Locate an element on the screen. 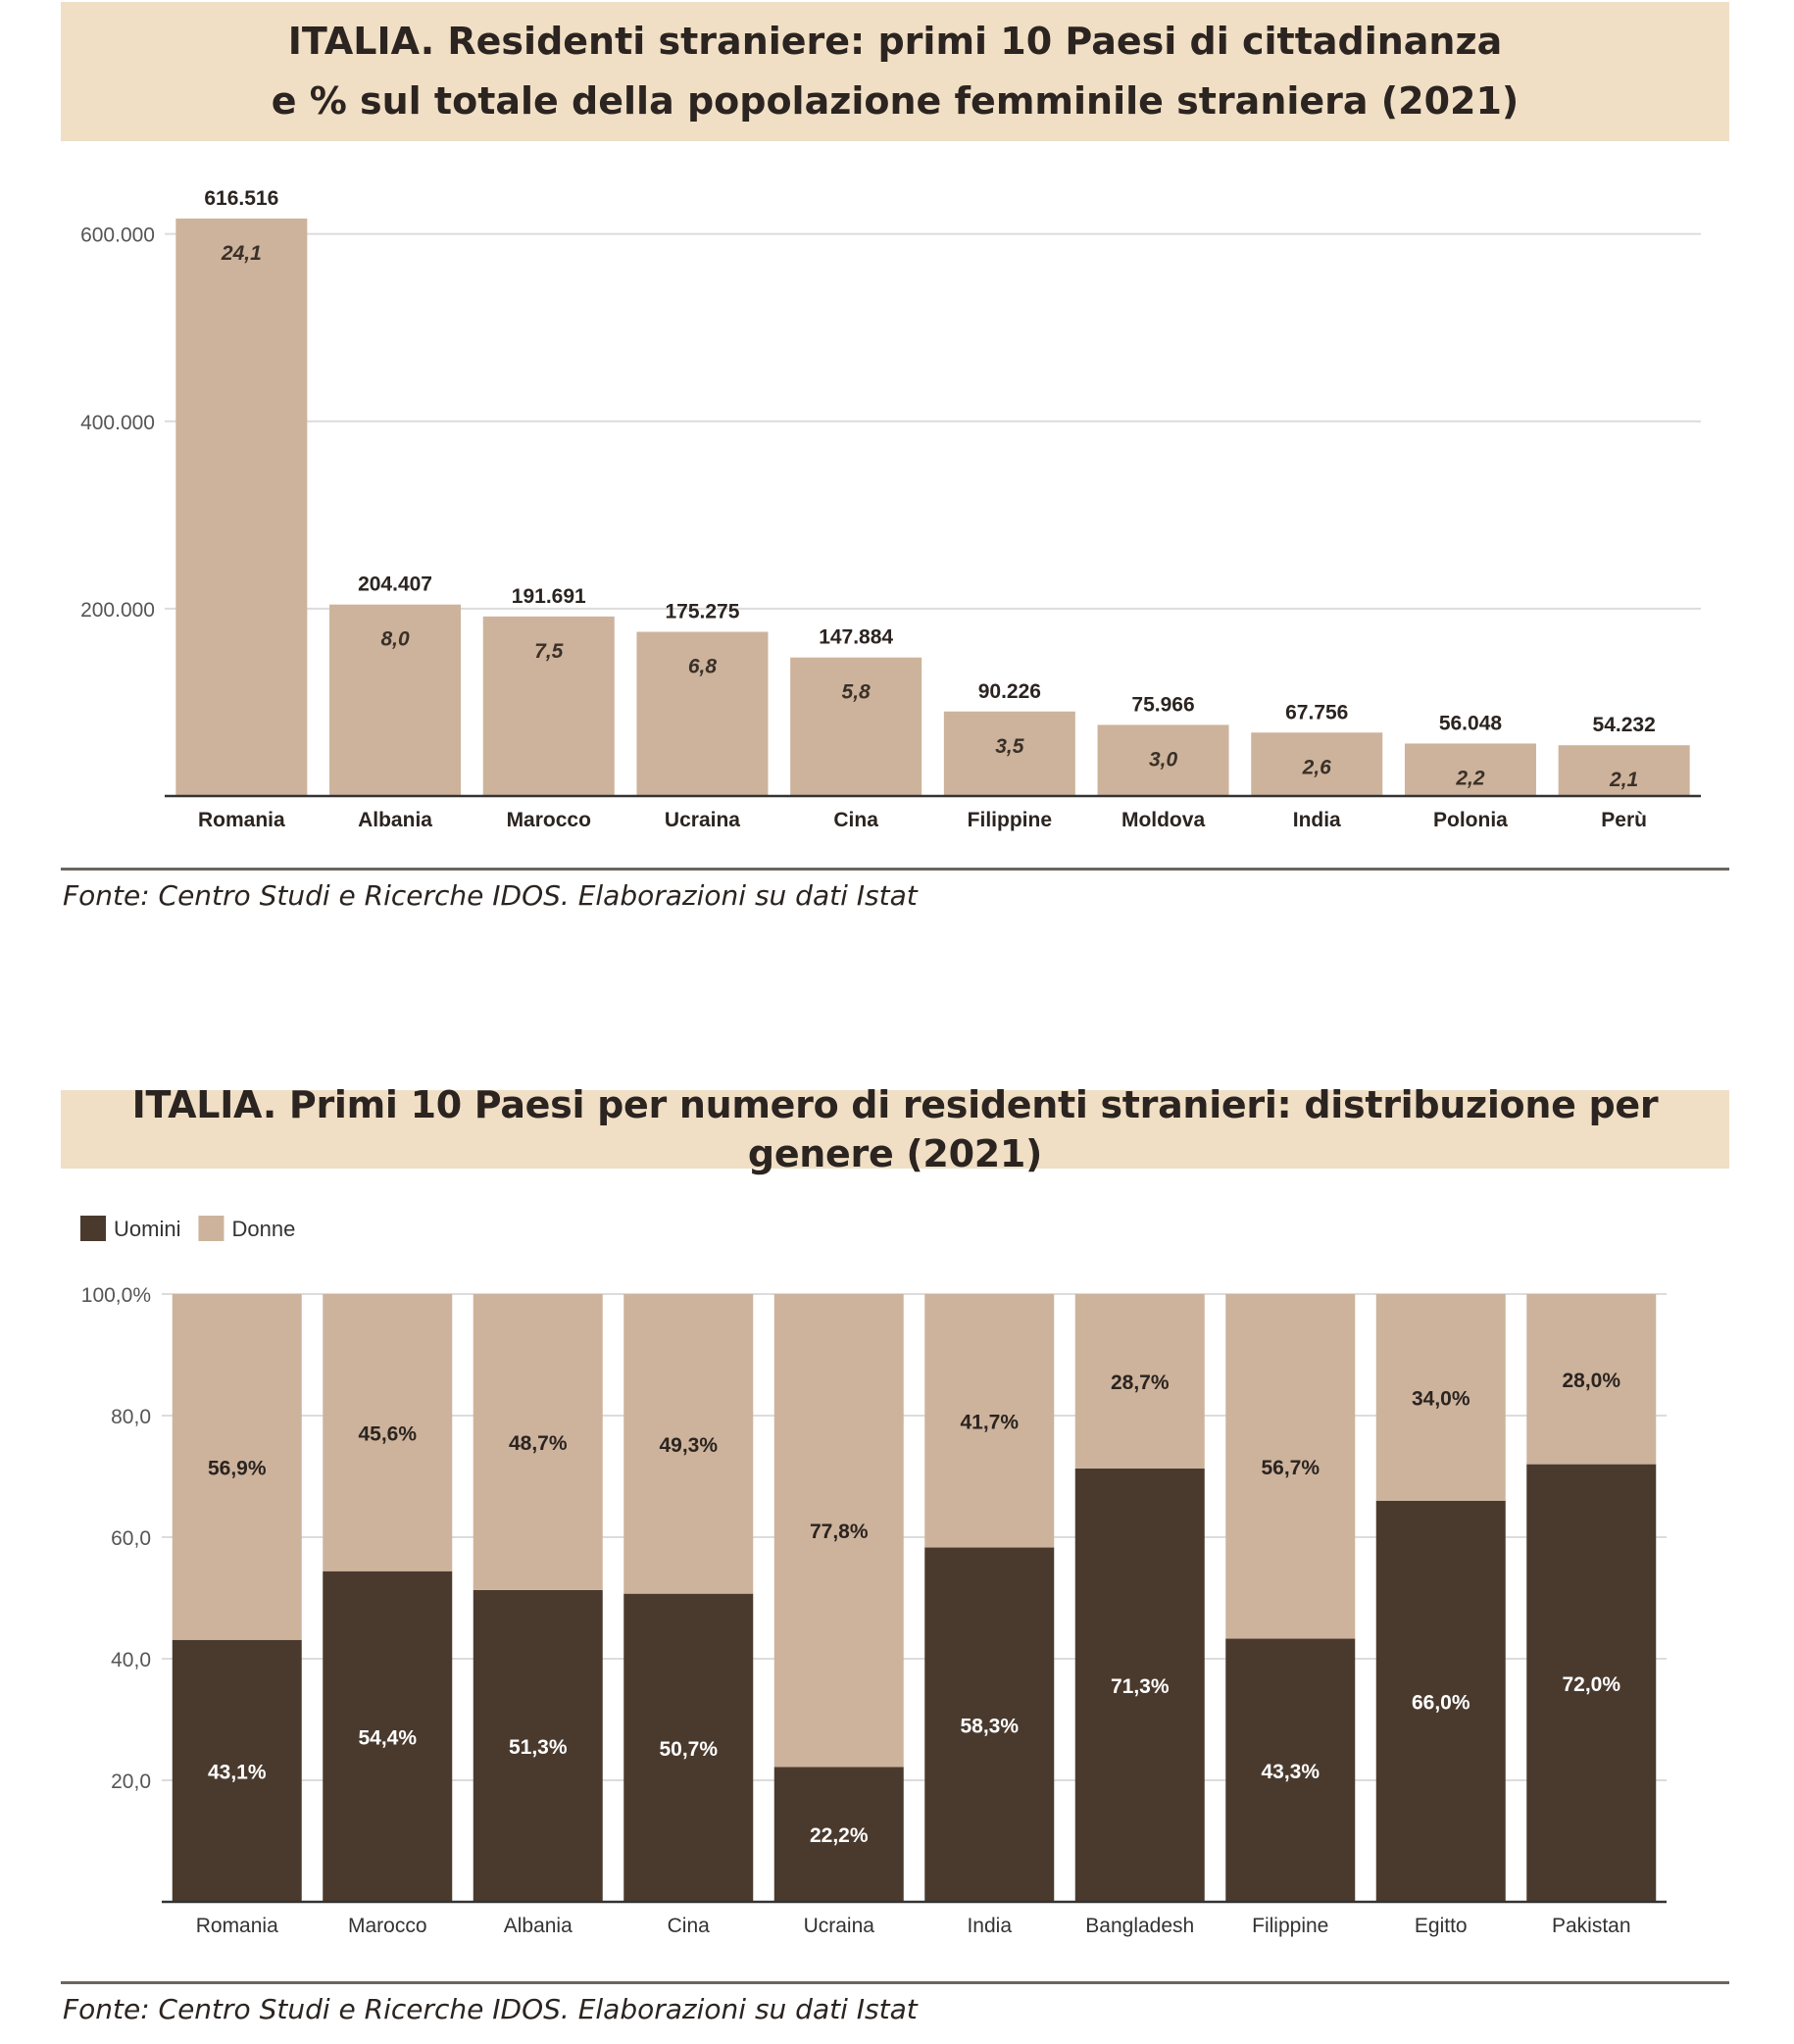 The width and height of the screenshot is (1794, 2044). segment-label-donne: 28,7% is located at coordinates (1140, 1382).